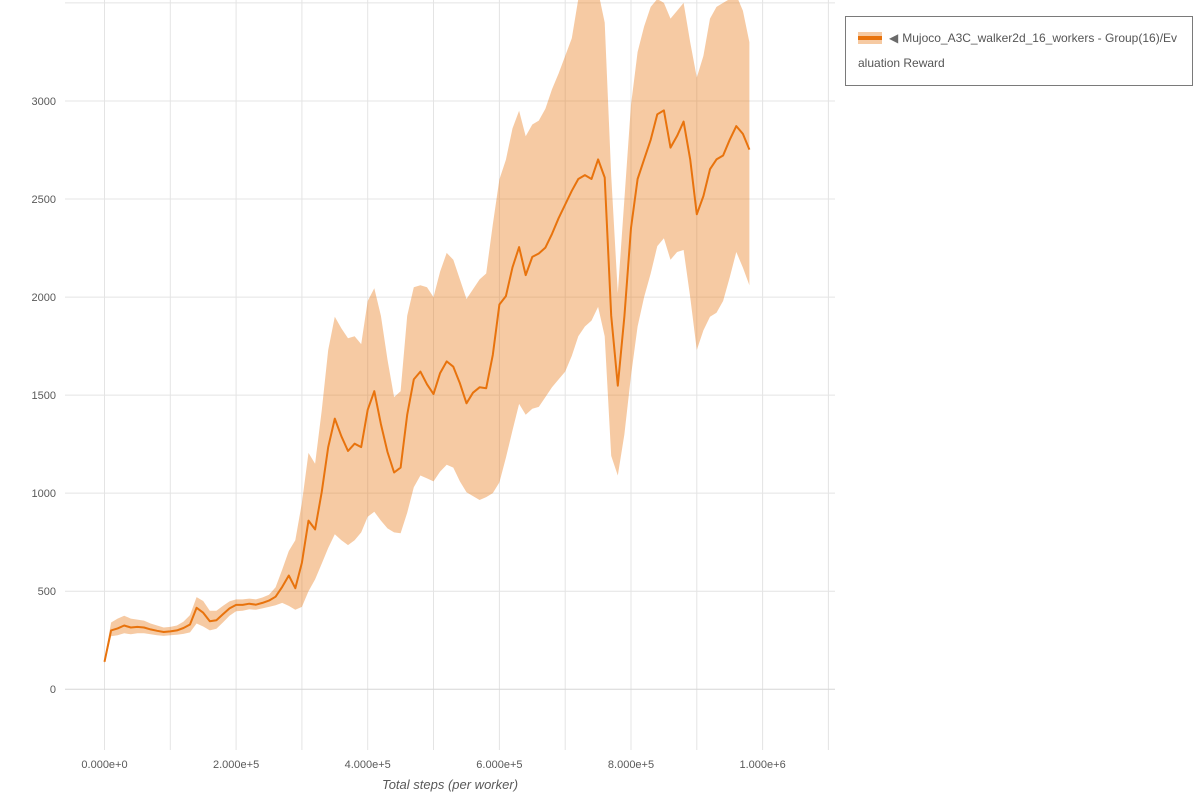 This screenshot has height=800, width=1200. Describe the element at coordinates (631, 765) in the screenshot. I see `x-tick-label: 8.000e+5` at that location.